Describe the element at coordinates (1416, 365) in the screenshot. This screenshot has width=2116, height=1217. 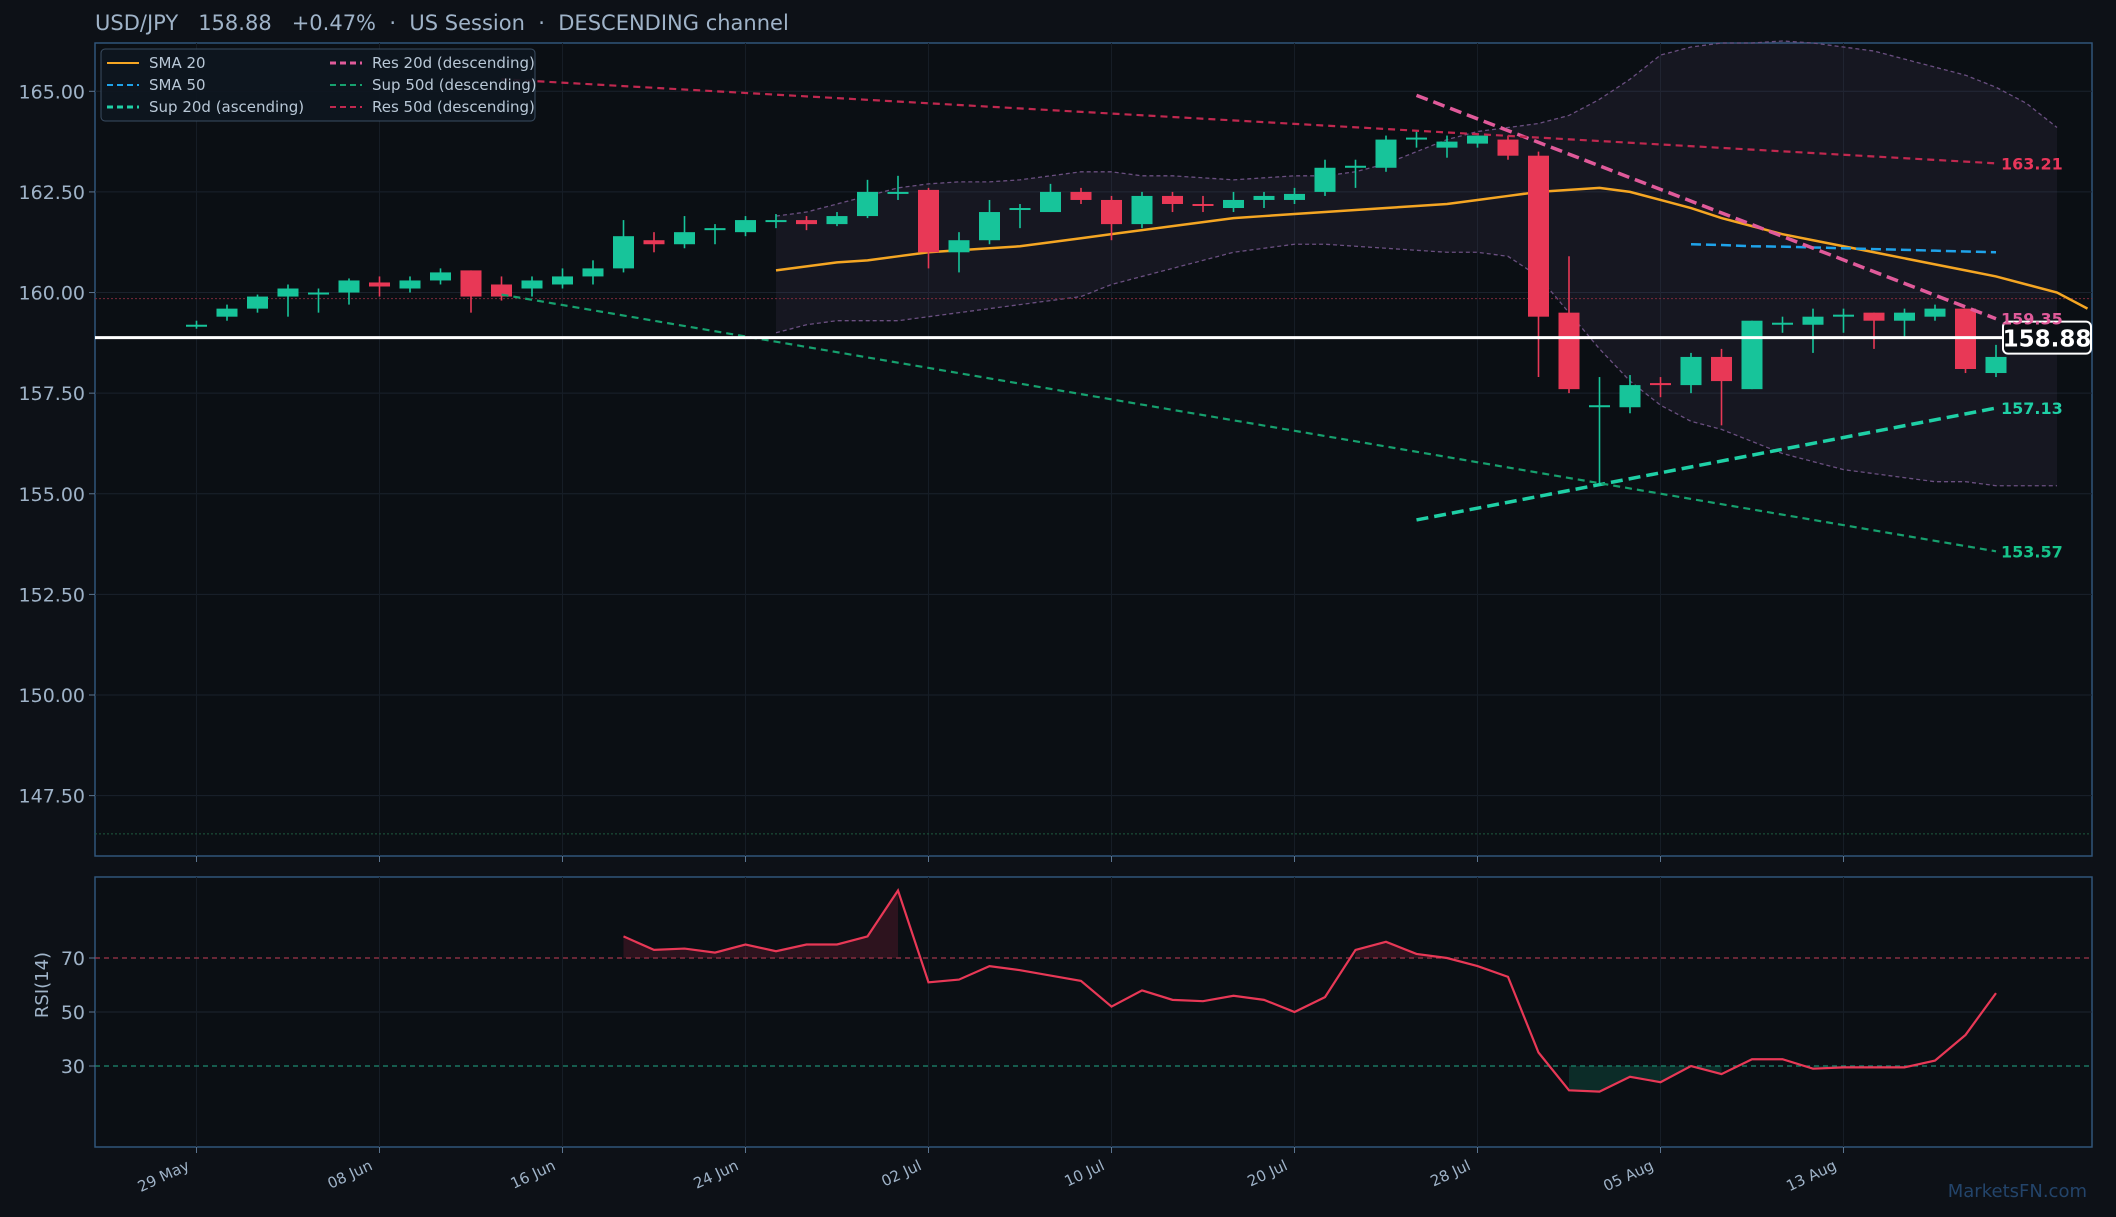
I see `bollinger-lower` at that location.